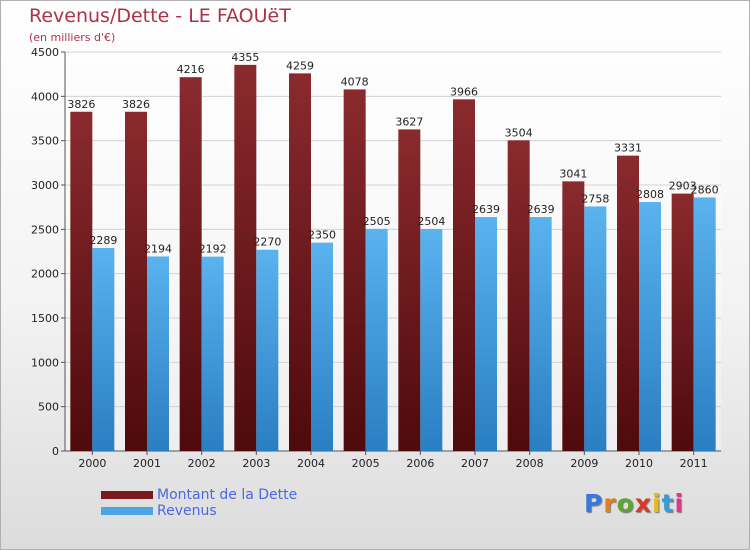 The image size is (750, 550). I want to click on chart-subtitle: (en milliers d'€), so click(72, 37).